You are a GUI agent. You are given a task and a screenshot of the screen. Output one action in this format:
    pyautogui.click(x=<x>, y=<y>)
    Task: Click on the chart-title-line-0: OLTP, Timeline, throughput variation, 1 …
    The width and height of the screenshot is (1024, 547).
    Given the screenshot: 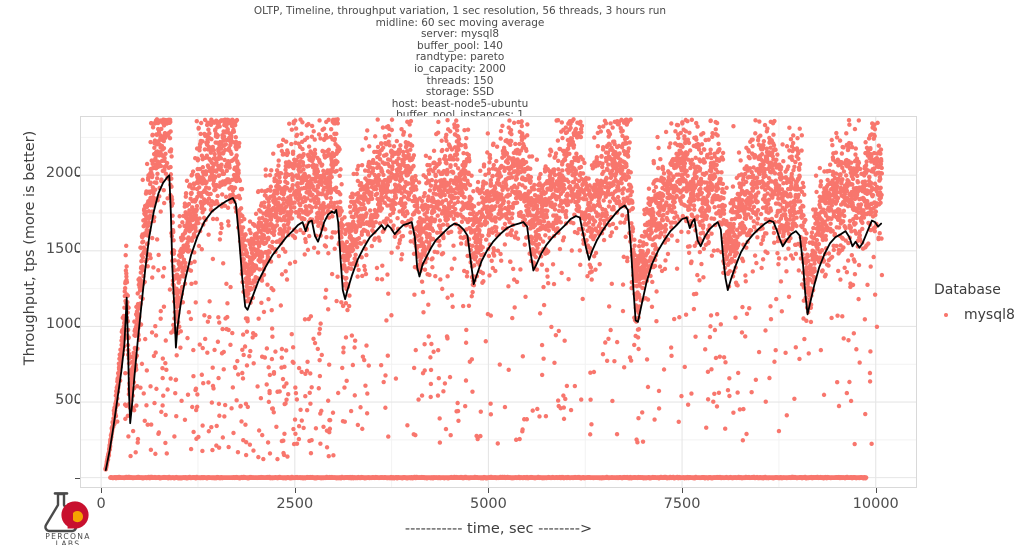 What is the action you would take?
    pyautogui.click(x=460, y=11)
    